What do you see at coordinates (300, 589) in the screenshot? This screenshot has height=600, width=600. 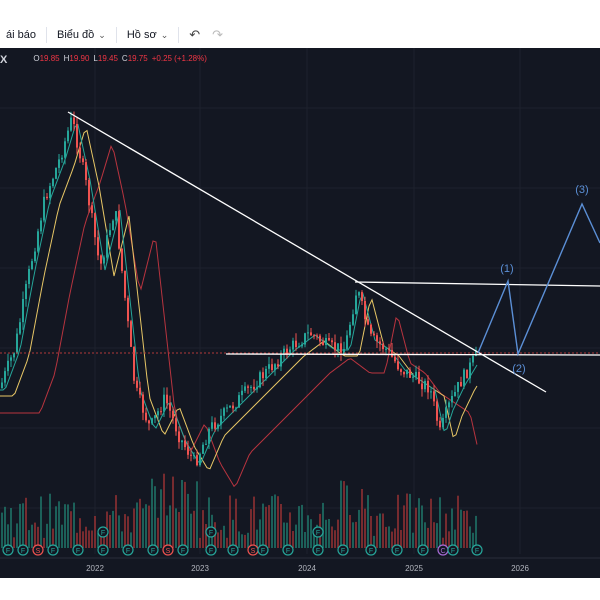 I see `bottom-bar` at bounding box center [300, 589].